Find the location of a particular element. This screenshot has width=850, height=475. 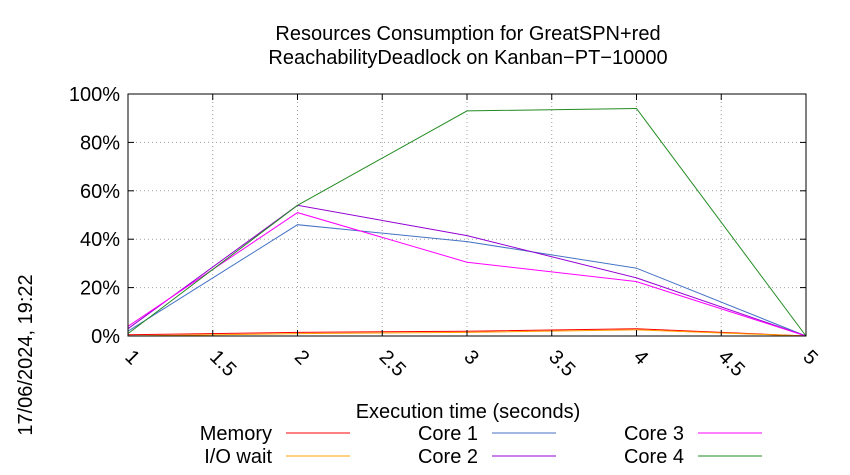

chart-title-line1: Resources Consumption for GreatSPN+red is located at coordinates (467, 34).